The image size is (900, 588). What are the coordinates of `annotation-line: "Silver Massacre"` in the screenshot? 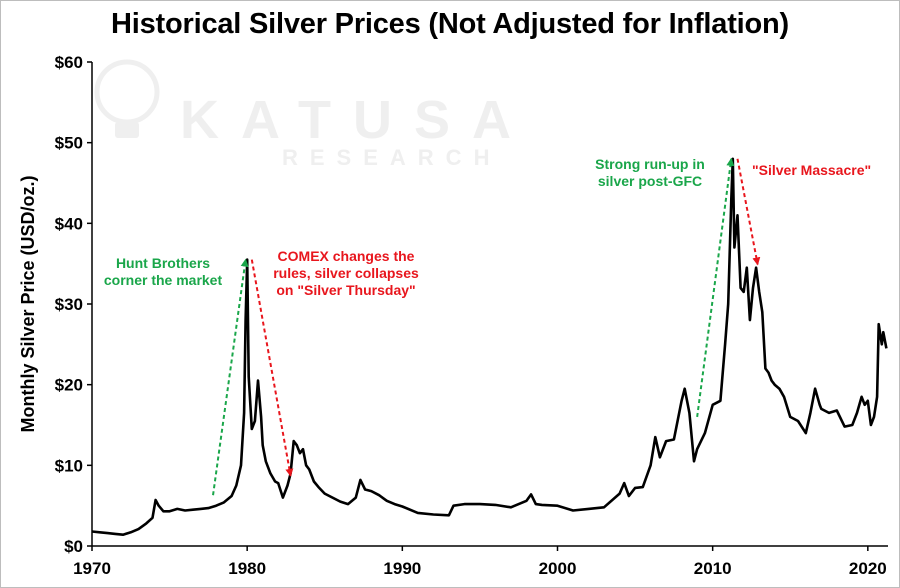 It's located at (811, 170).